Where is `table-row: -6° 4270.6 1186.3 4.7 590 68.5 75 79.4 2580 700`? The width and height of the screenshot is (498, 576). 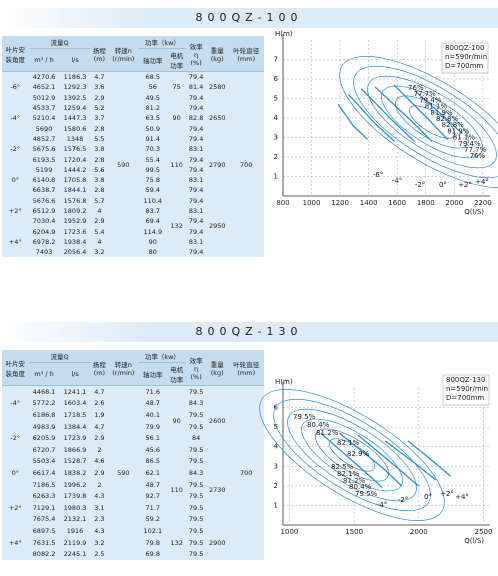
table-row: -6° 4270.6 1186.3 4.7 590 68.5 75 79.4 2580 700 is located at coordinates (133, 120).